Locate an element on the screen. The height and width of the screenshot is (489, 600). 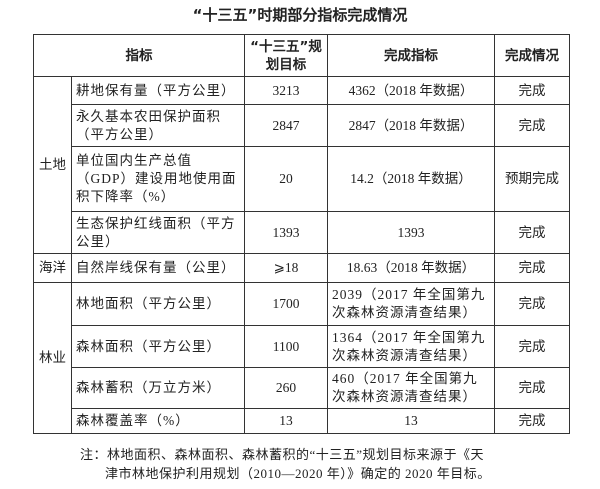
target-cell: 1700 is located at coordinates (286, 304).